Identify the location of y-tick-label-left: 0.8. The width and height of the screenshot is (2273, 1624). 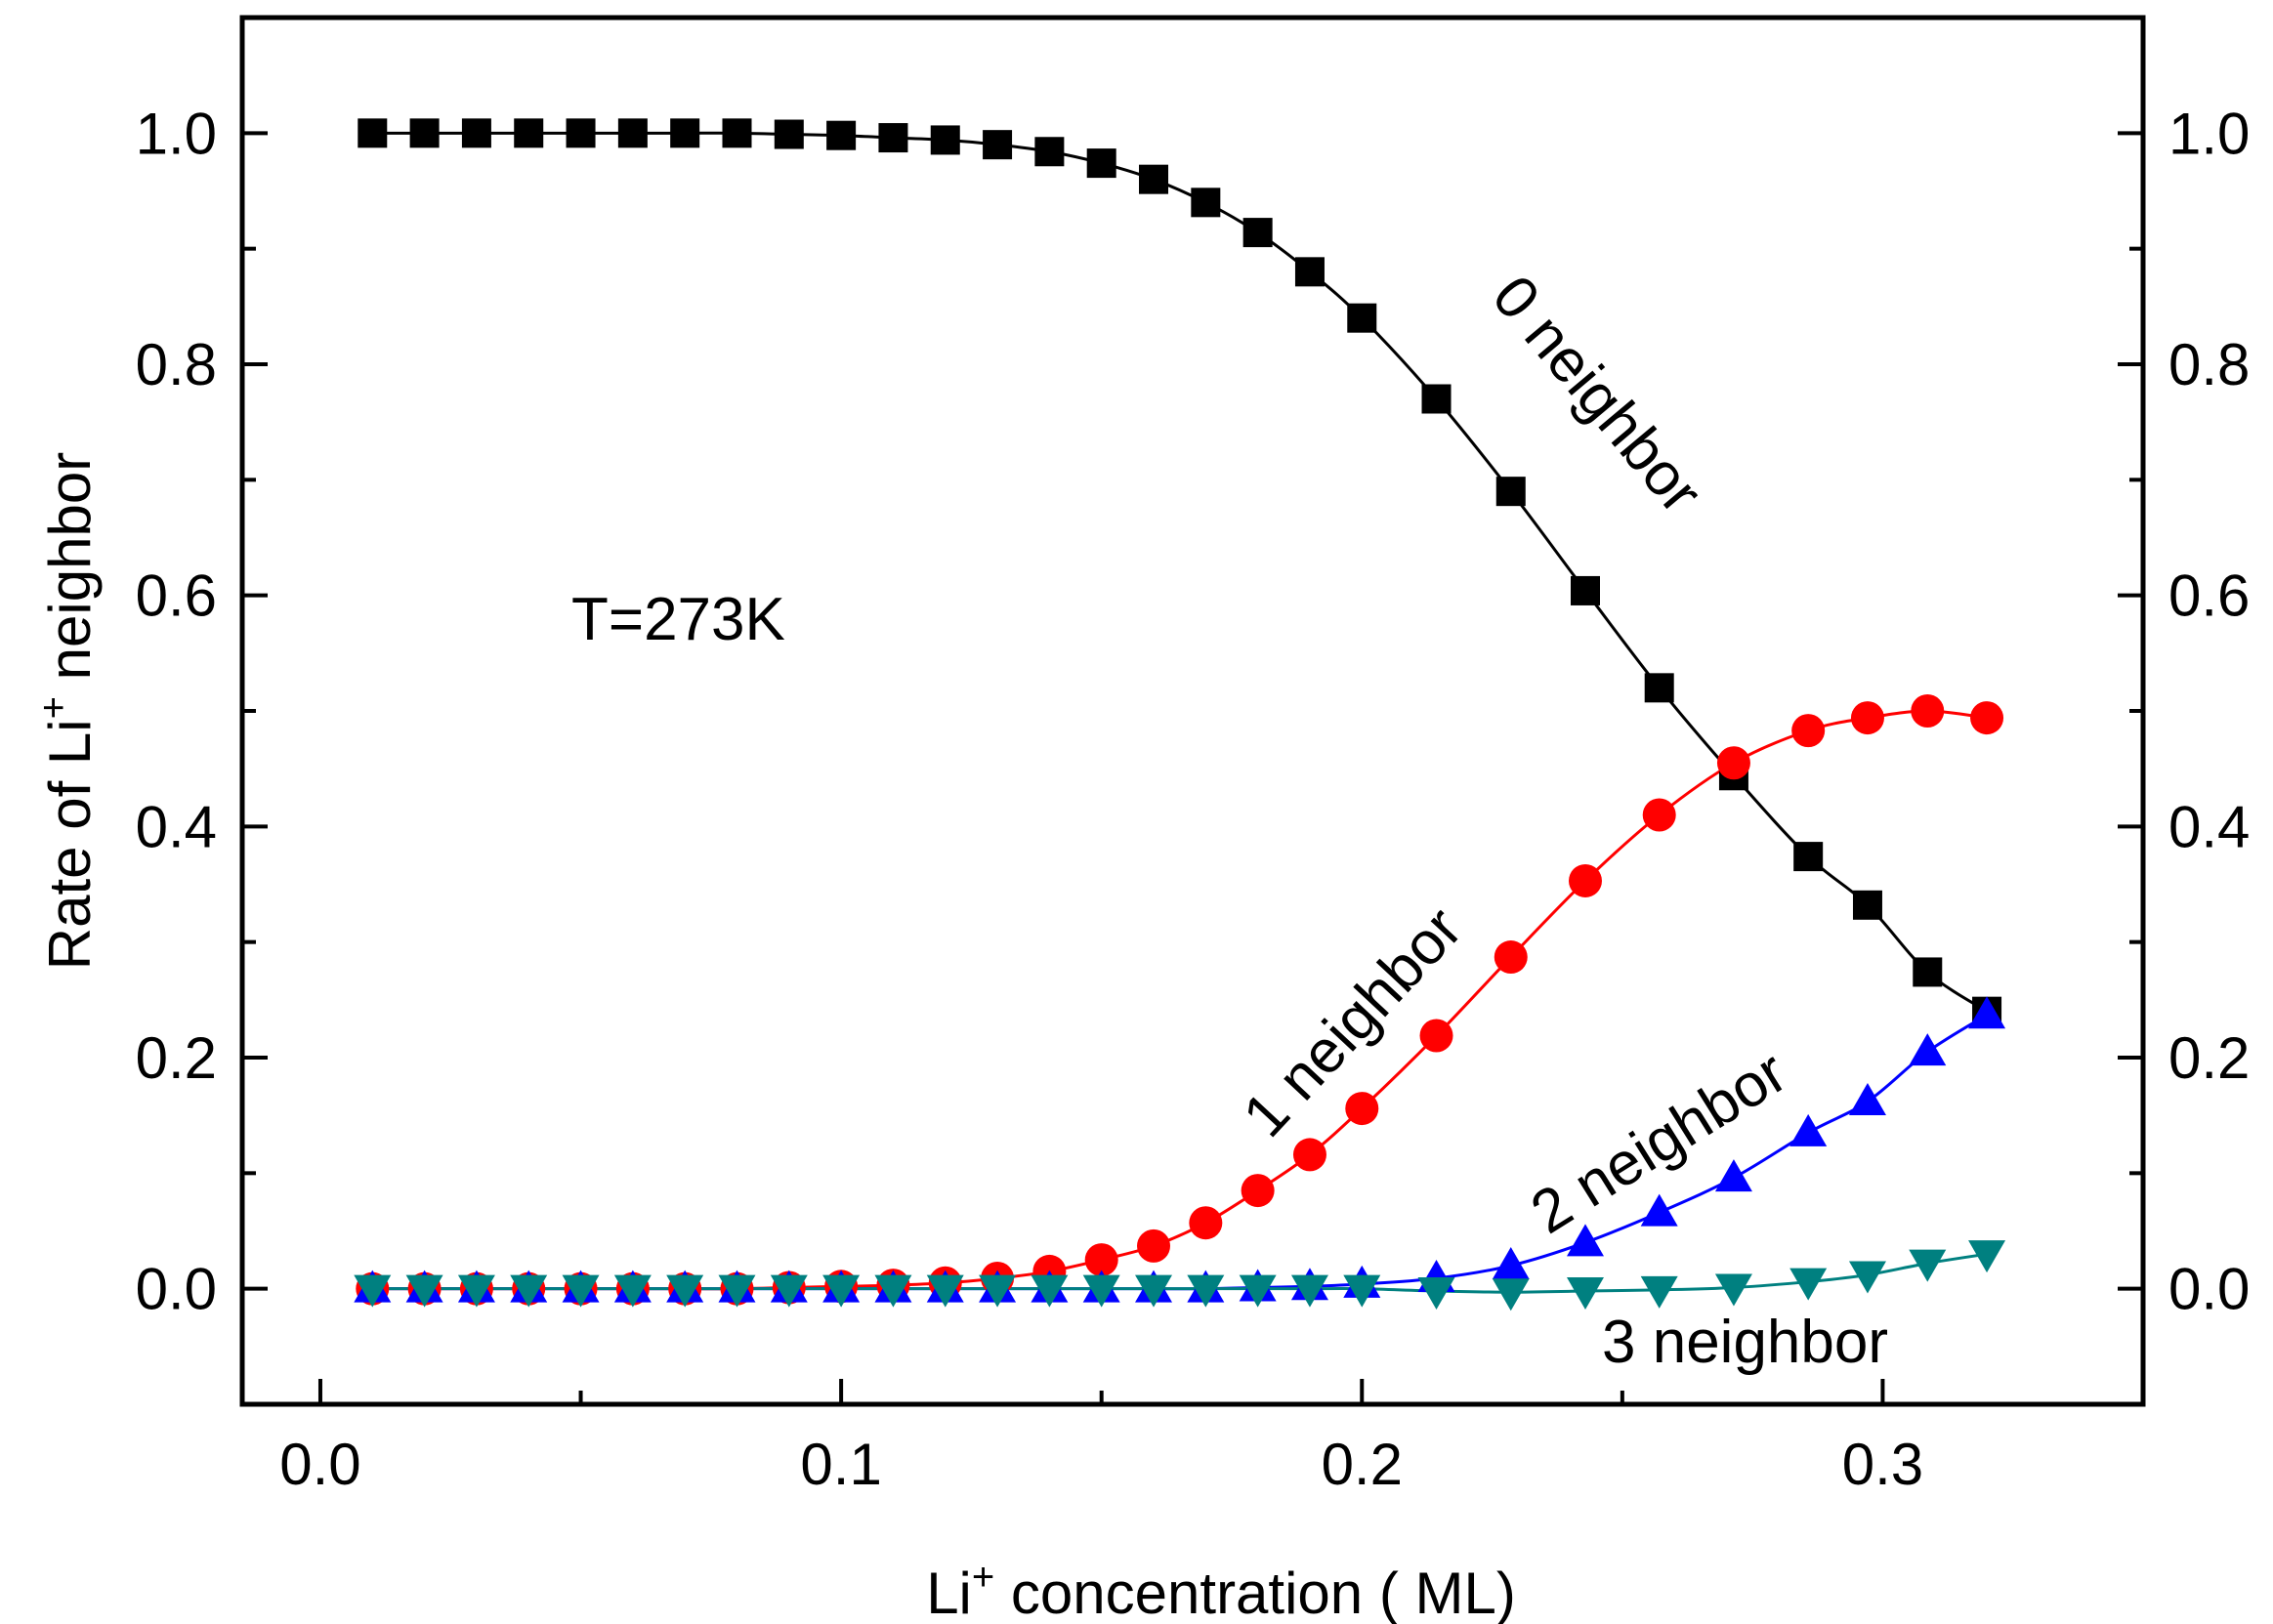
(176, 364).